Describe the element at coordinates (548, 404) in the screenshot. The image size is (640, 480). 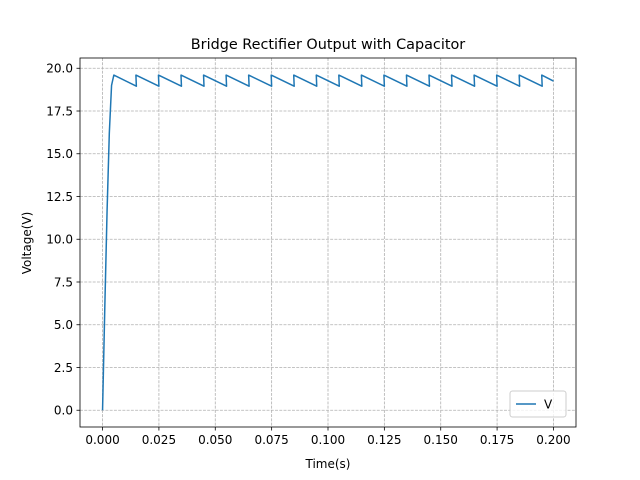
I see `legend-label: V` at that location.